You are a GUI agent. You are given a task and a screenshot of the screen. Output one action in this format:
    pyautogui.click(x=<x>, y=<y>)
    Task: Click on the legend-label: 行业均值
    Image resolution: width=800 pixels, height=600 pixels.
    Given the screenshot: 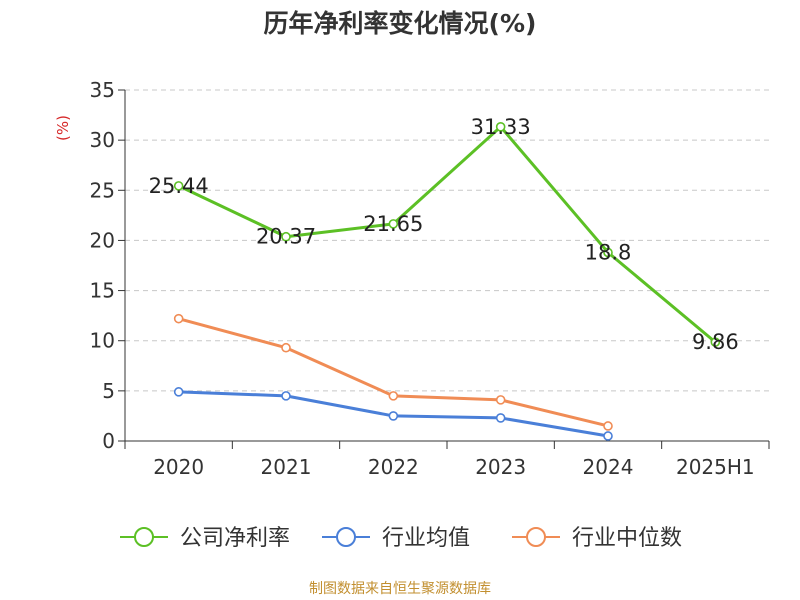 What is the action you would take?
    pyautogui.click(x=426, y=538)
    